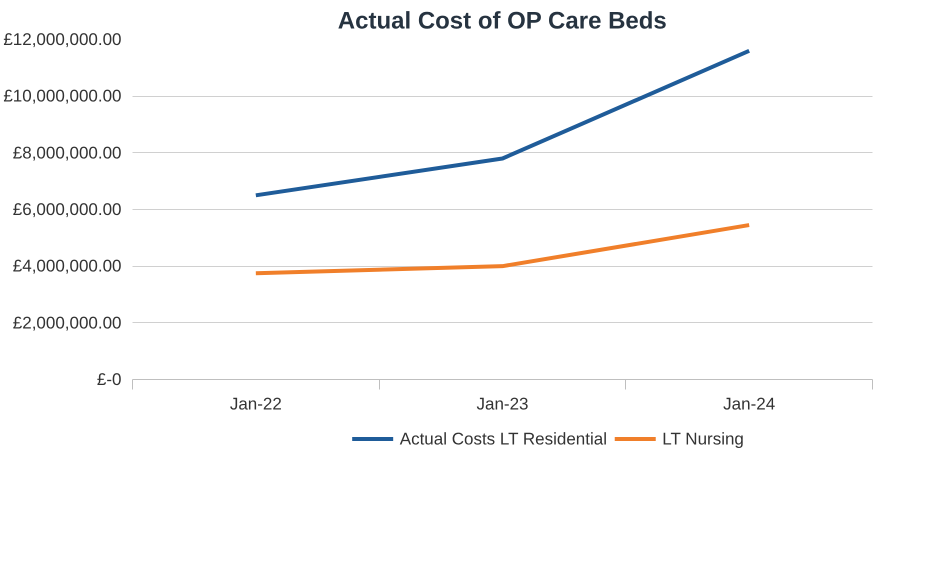 The image size is (939, 563). I want to click on x-tick-label: Jan-22, so click(256, 404).